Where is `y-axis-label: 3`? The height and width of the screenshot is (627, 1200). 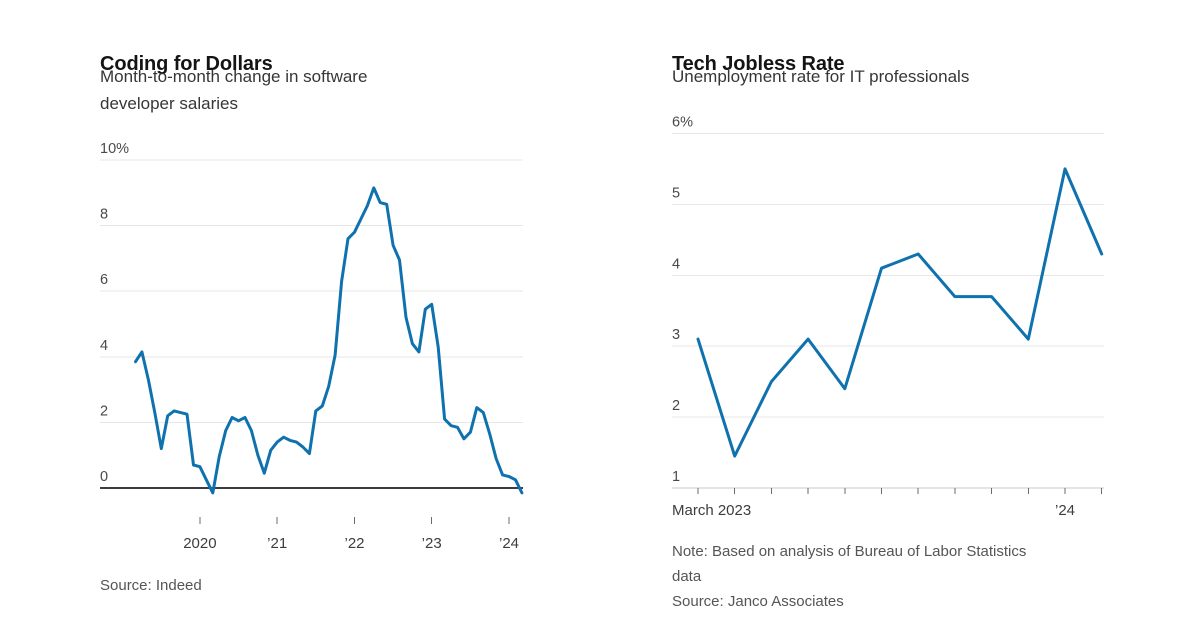 y-axis-label: 3 is located at coordinates (676, 335).